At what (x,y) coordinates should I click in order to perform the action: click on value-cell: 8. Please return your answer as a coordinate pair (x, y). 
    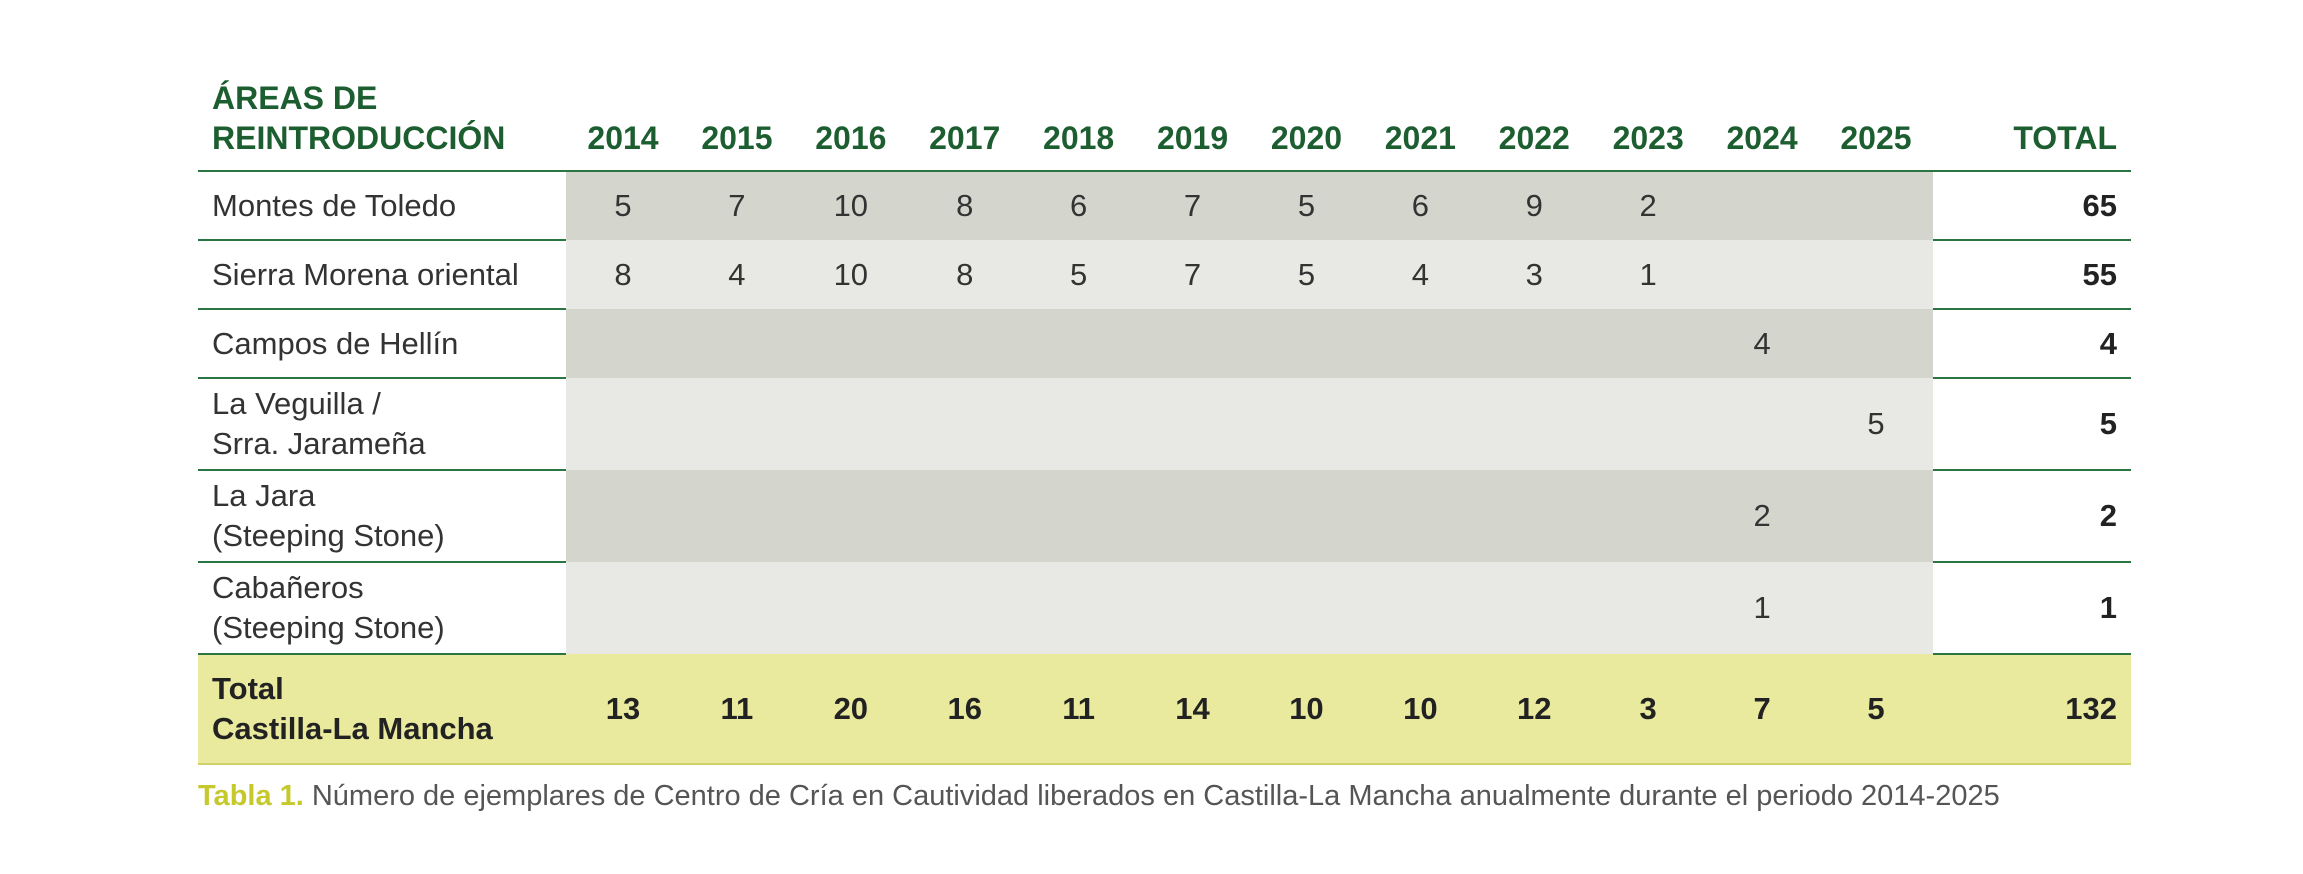
    Looking at the image, I should click on (964, 205).